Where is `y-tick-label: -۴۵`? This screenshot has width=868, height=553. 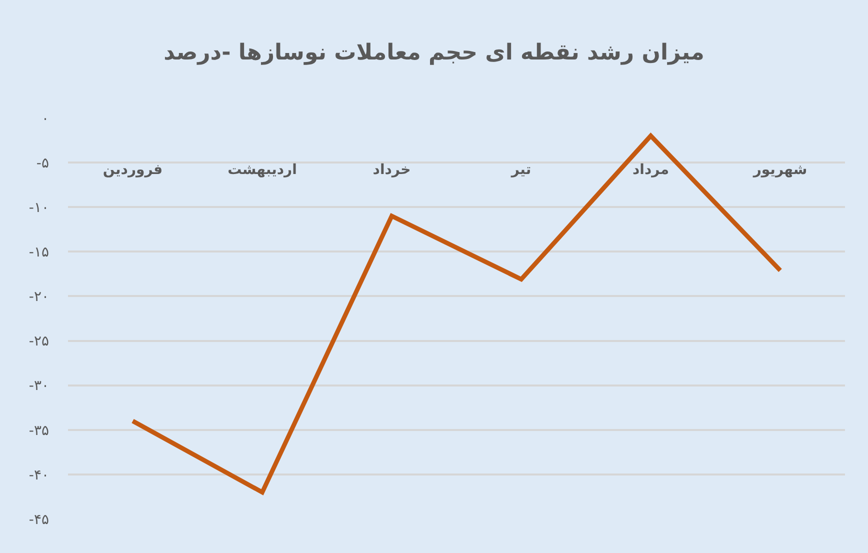
y-tick-label: -۴۵ is located at coordinates (38, 520).